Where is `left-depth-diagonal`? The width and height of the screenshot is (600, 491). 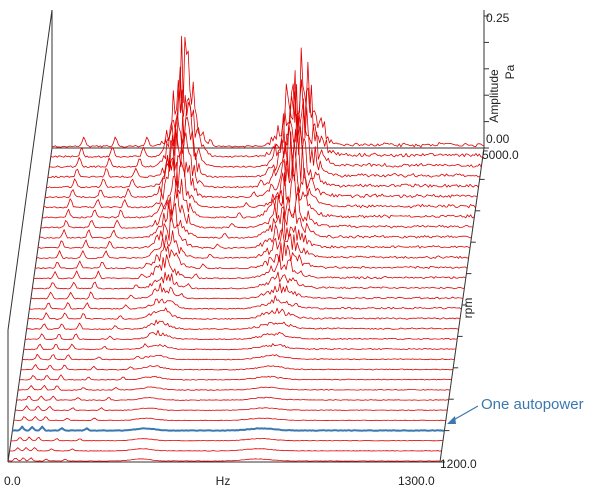
left-depth-diagonal is located at coordinates (30, 170).